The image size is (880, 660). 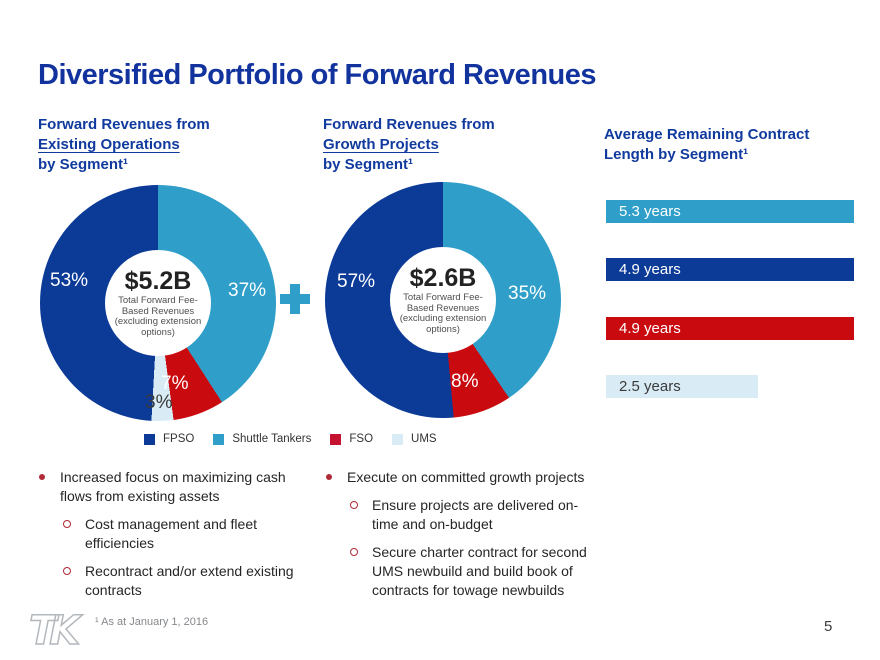 I want to click on bullet-text: Cost management and fleet efficiencies, so click(x=171, y=533).